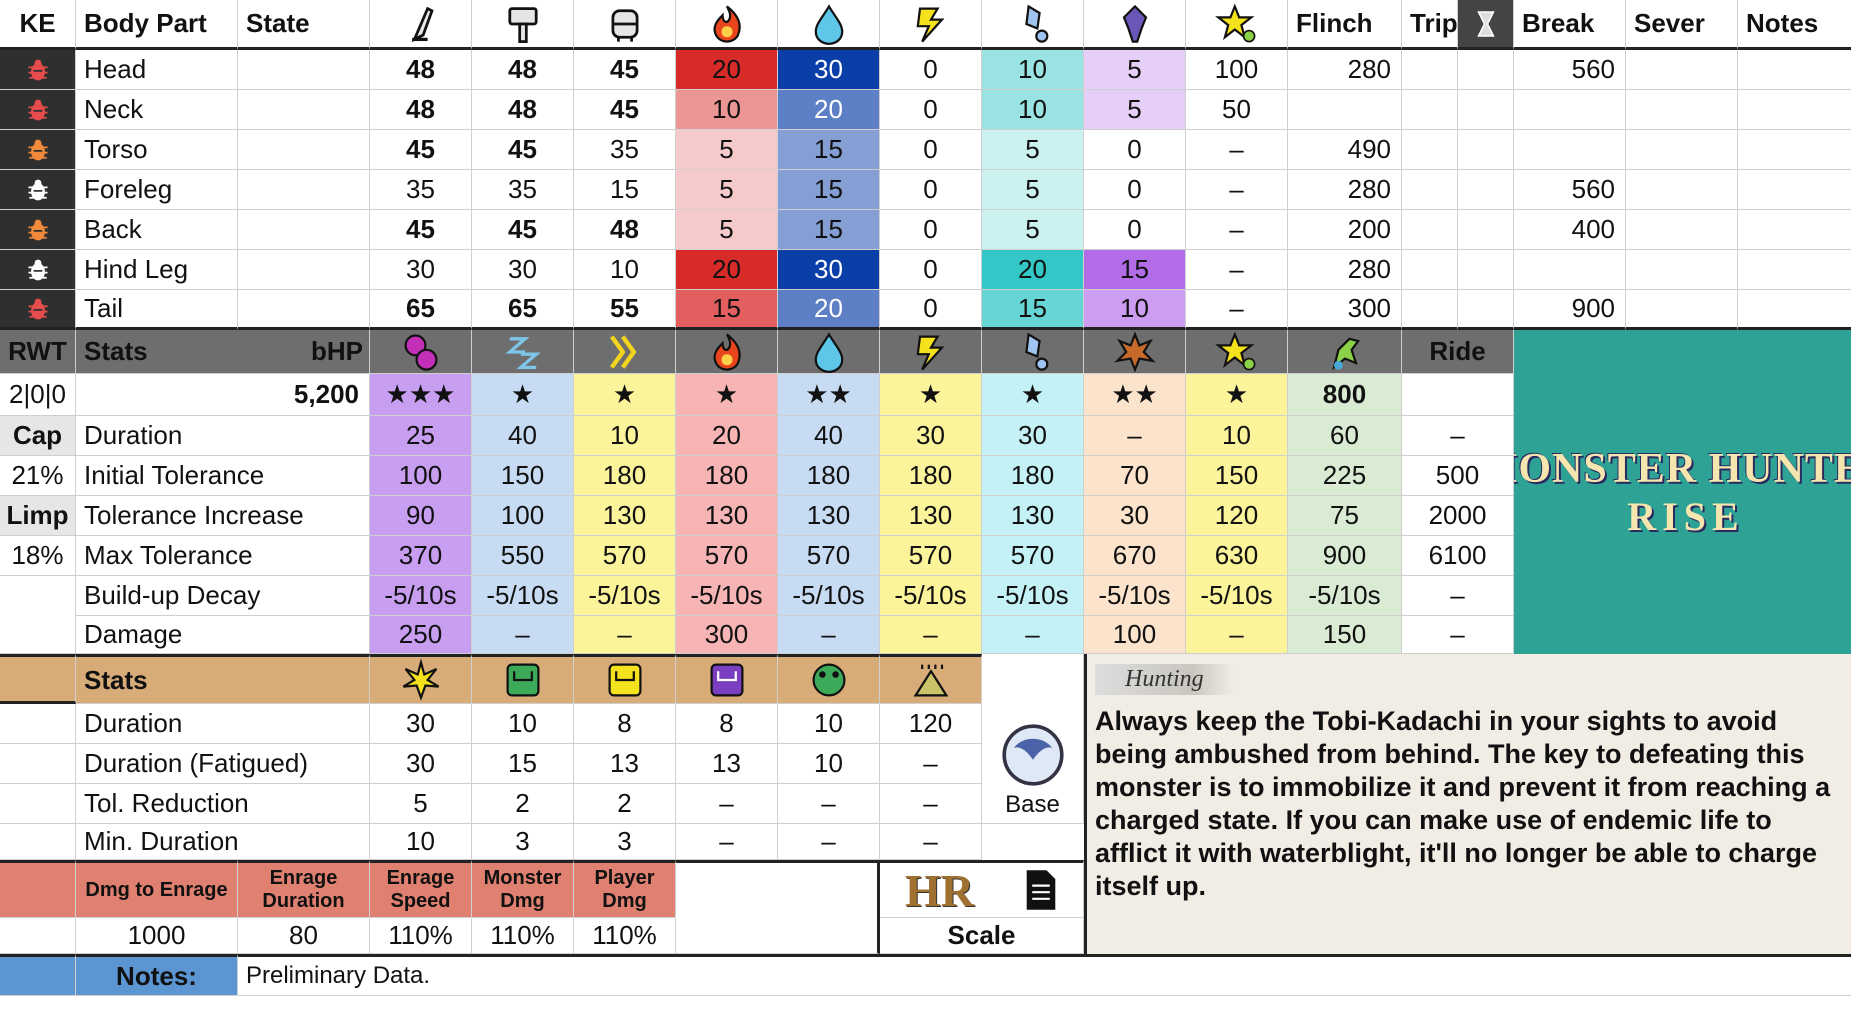 This screenshot has height=1029, width=1851. Describe the element at coordinates (829, 352) in the screenshot. I see `waterblight-icon` at that location.